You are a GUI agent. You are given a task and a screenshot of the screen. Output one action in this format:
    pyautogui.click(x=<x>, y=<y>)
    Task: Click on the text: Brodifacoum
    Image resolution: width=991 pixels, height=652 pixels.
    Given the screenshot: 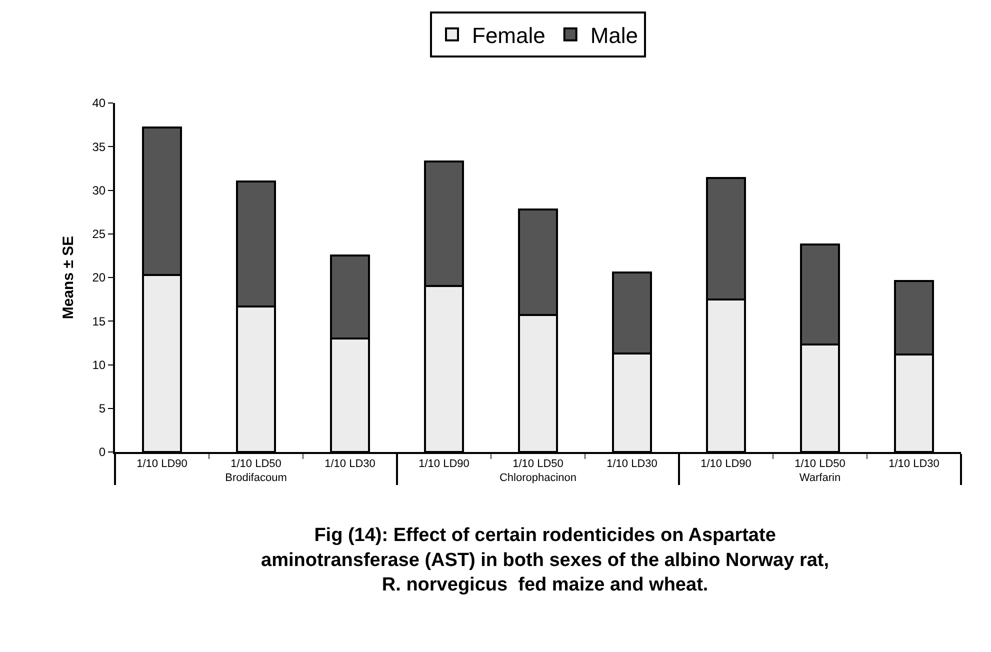 What is the action you would take?
    pyautogui.click(x=256, y=478)
    